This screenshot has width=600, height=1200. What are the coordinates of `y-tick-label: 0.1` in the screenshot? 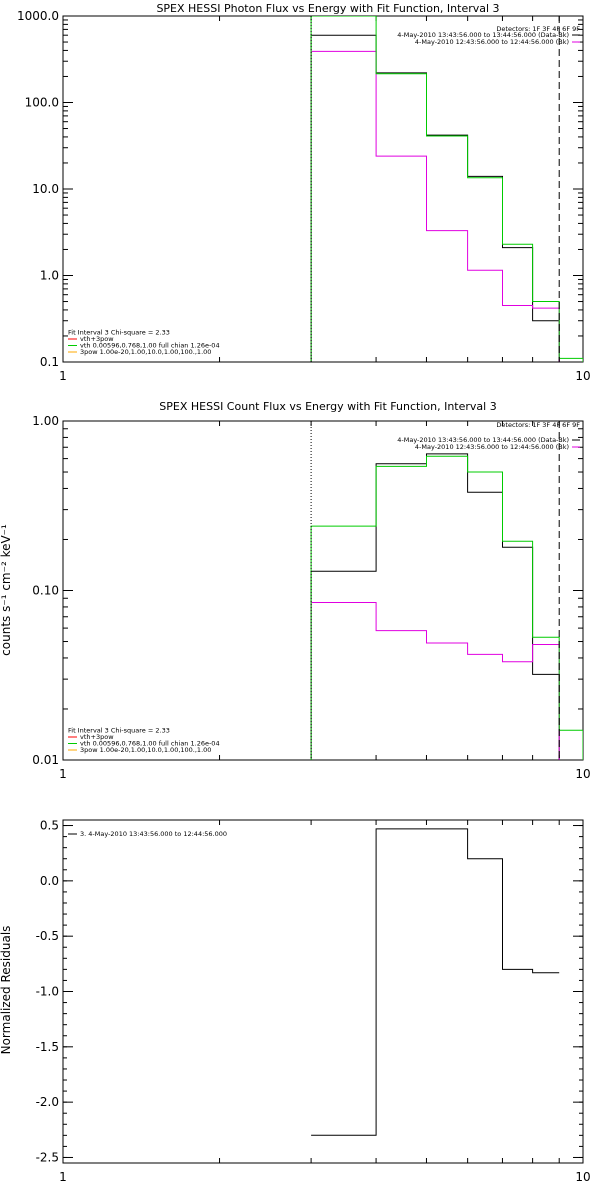 It's located at (49, 362).